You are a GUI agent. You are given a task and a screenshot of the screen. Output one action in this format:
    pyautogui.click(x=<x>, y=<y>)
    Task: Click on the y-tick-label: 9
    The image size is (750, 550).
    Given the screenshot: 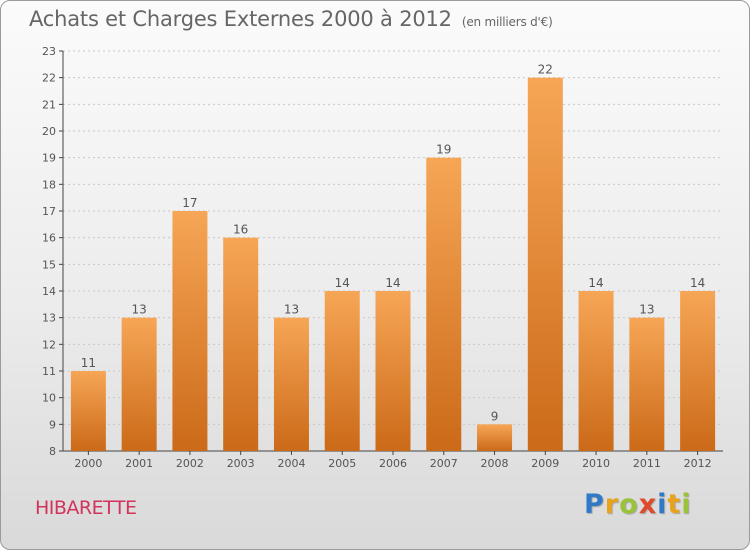 What is the action you would take?
    pyautogui.click(x=52, y=424)
    